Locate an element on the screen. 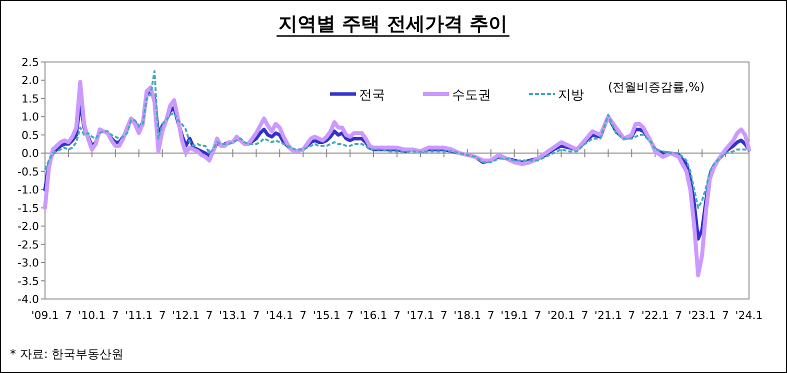  text: * 자료: 한국부동산원 is located at coordinates (67, 354).